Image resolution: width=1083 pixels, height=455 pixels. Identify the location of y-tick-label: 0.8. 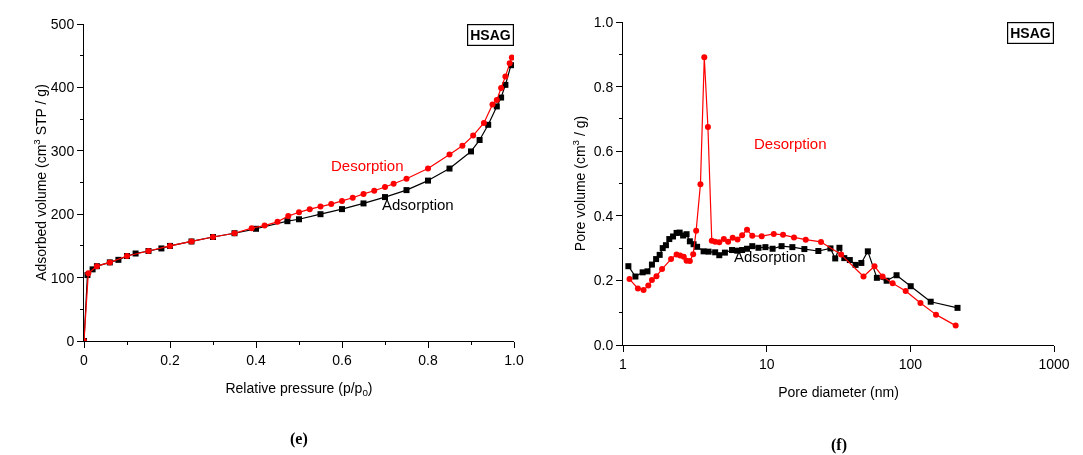
(603, 86).